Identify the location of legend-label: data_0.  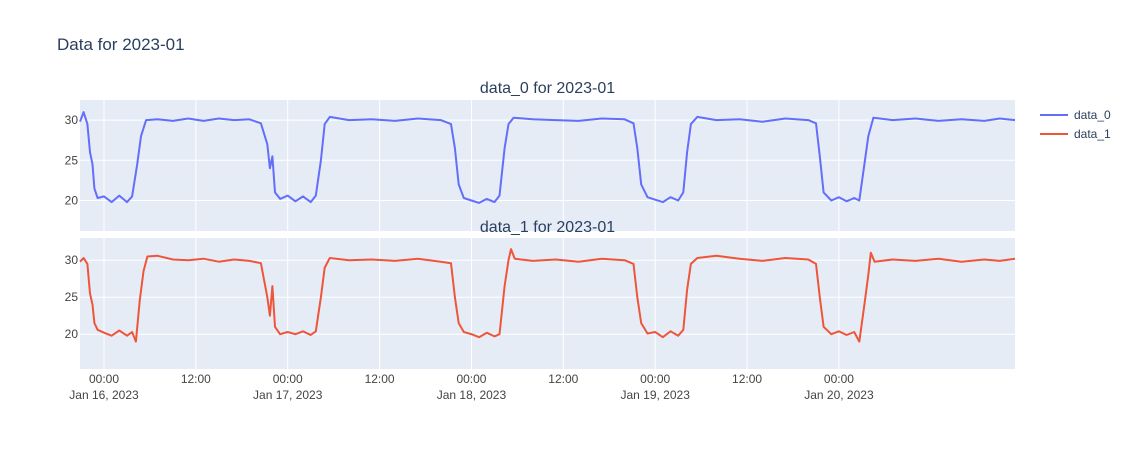
(1092, 115).